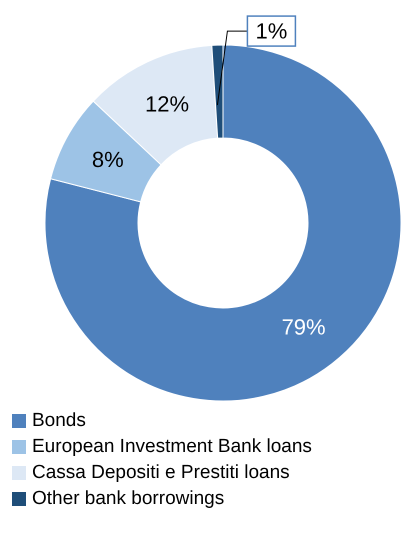 The image size is (407, 558). I want to click on legend-label: Bonds, so click(59, 421).